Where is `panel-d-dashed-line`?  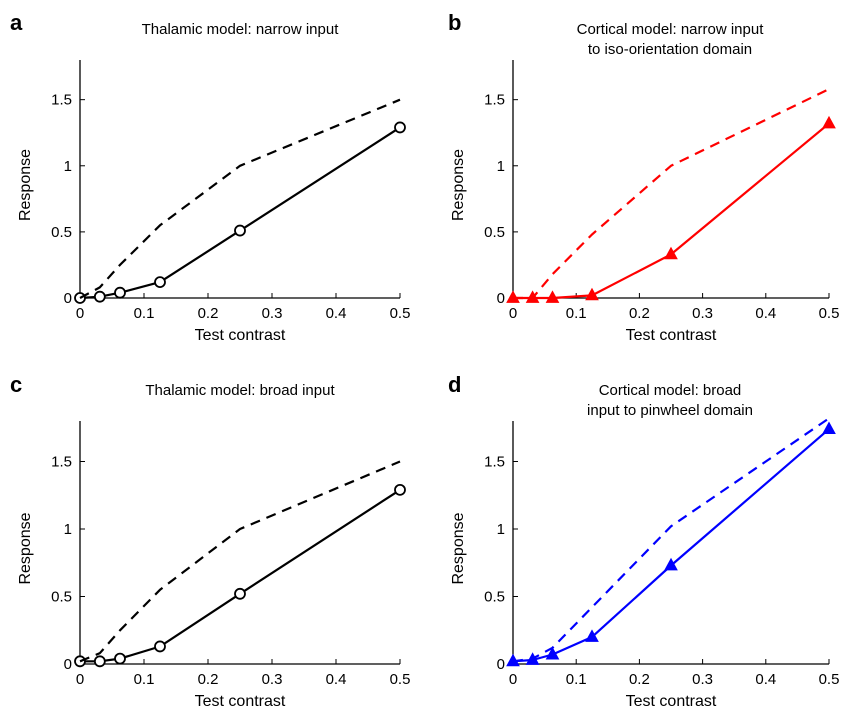 panel-d-dashed-line is located at coordinates (671, 540).